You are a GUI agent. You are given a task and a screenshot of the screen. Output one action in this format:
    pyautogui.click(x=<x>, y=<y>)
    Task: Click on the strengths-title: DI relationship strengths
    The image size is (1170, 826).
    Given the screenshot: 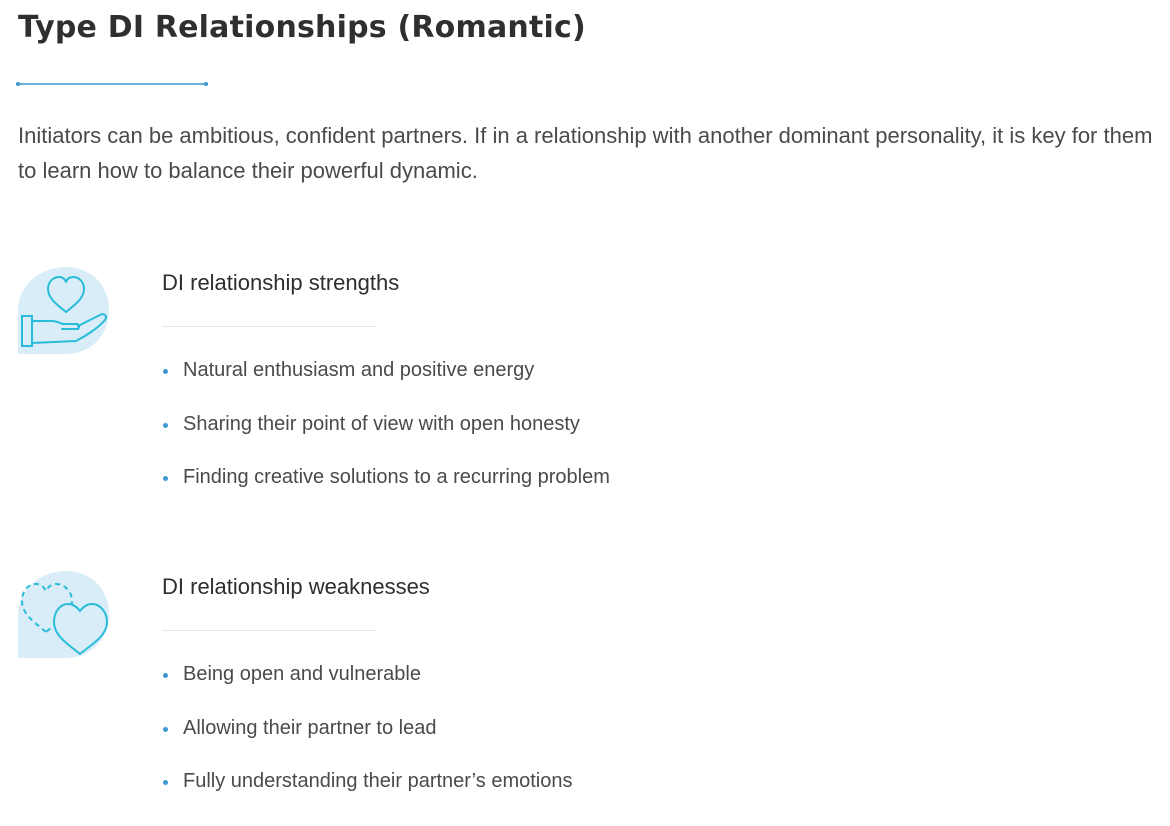 What is the action you would take?
    pyautogui.click(x=281, y=282)
    